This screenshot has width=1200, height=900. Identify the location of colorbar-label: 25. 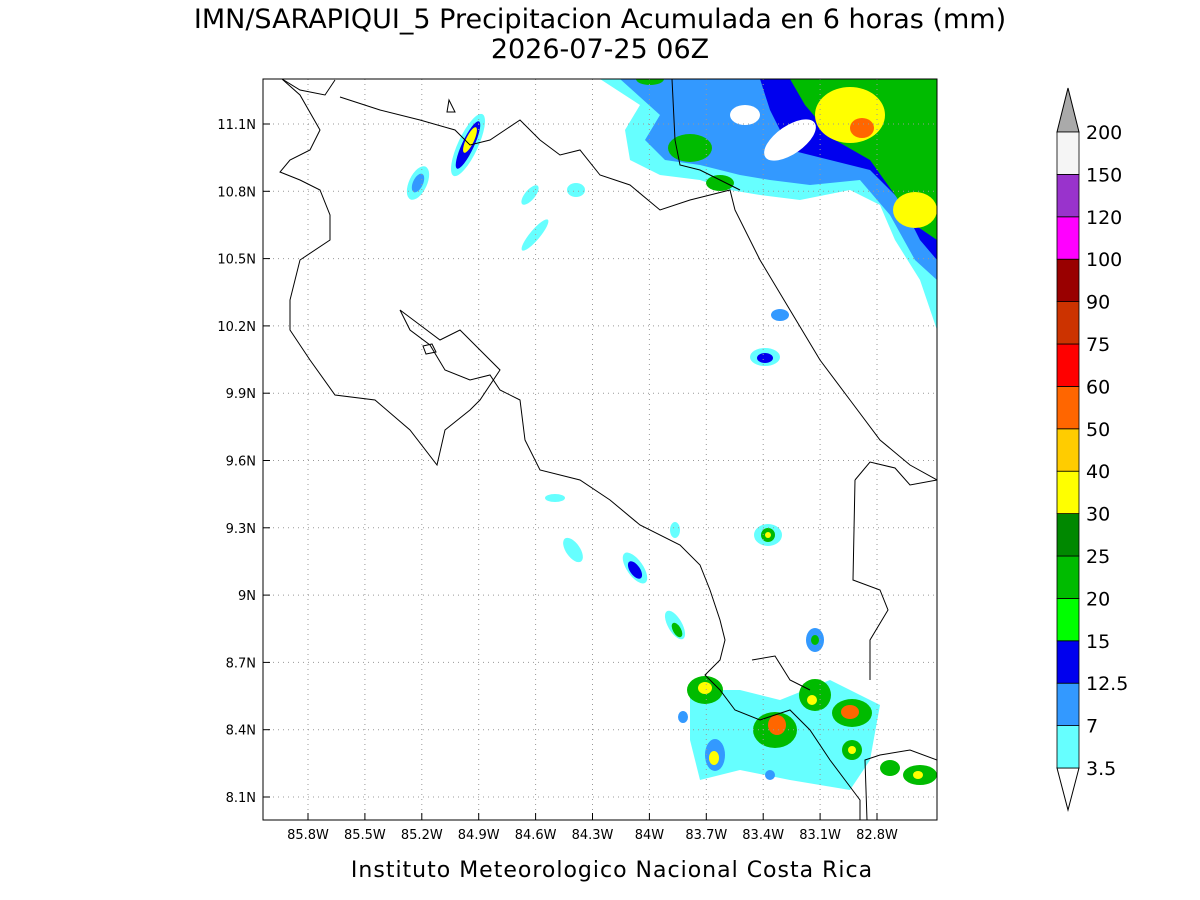
(1098, 557).